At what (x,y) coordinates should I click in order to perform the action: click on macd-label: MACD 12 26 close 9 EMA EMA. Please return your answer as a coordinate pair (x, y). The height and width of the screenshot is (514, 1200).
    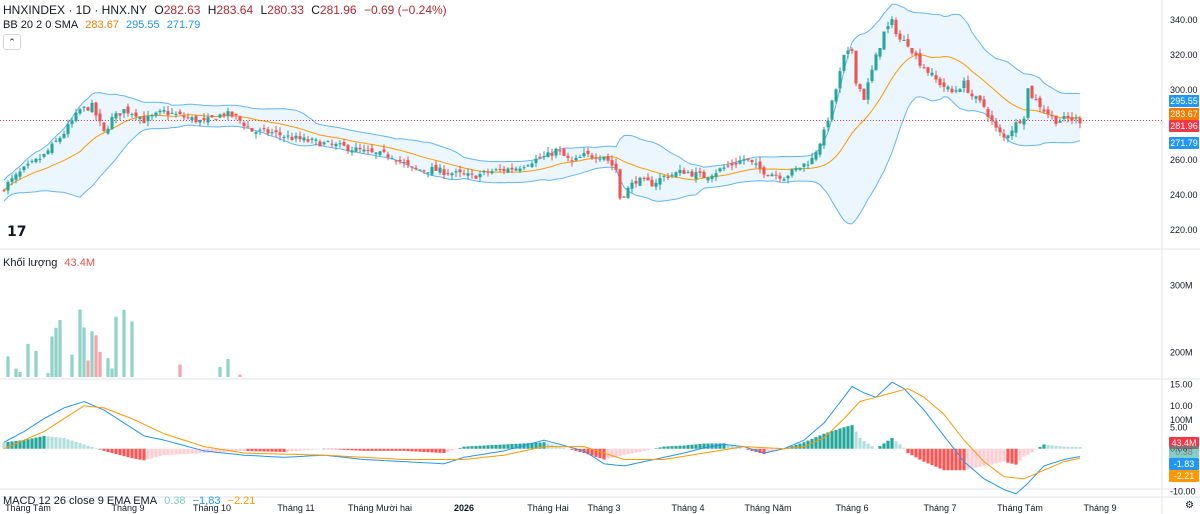
    Looking at the image, I should click on (80, 501).